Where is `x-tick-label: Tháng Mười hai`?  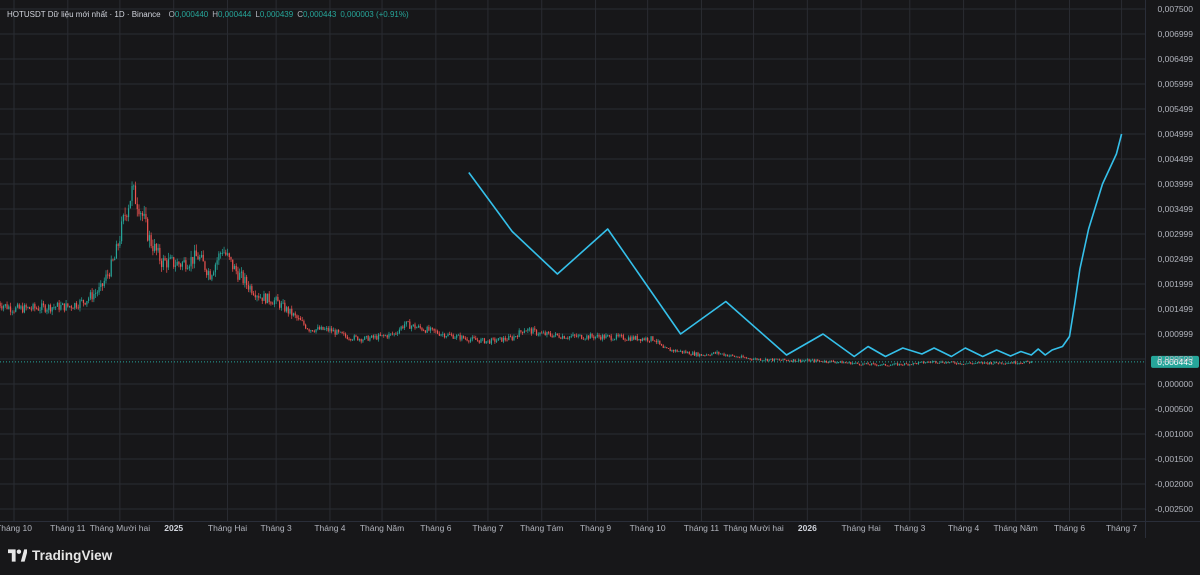 x-tick-label: Tháng Mười hai is located at coordinates (753, 528).